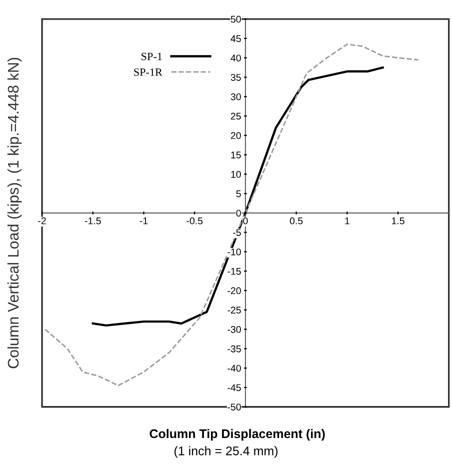 The width and height of the screenshot is (452, 465). I want to click on y-tick-label: 25, so click(235, 116).